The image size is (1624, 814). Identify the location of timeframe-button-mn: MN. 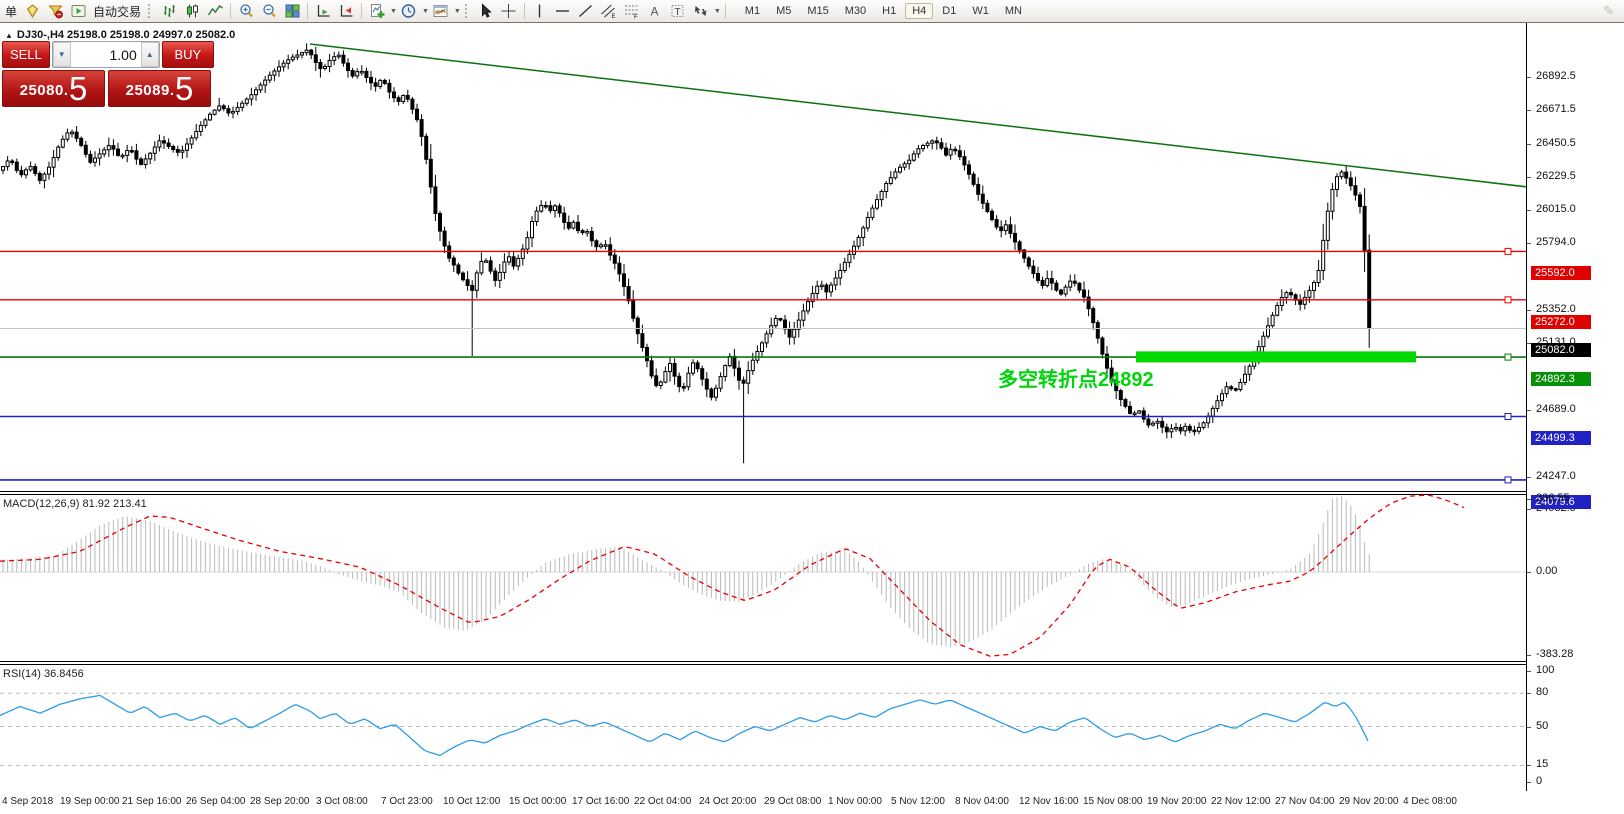
(1013, 11).